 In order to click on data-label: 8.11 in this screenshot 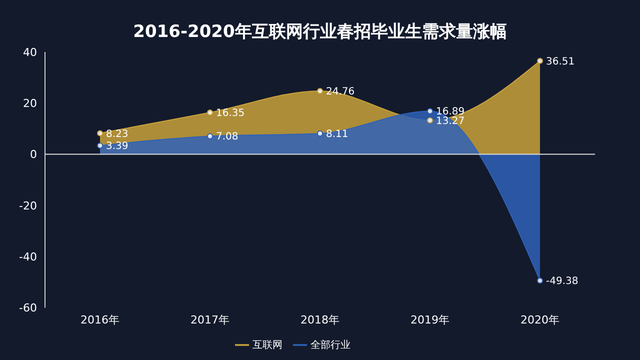, I will do `click(337, 134)`.